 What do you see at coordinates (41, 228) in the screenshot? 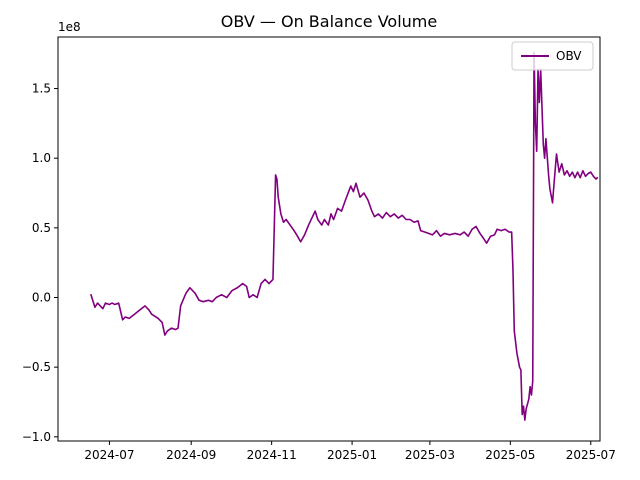
I see `y-tick-label: 0.5` at bounding box center [41, 228].